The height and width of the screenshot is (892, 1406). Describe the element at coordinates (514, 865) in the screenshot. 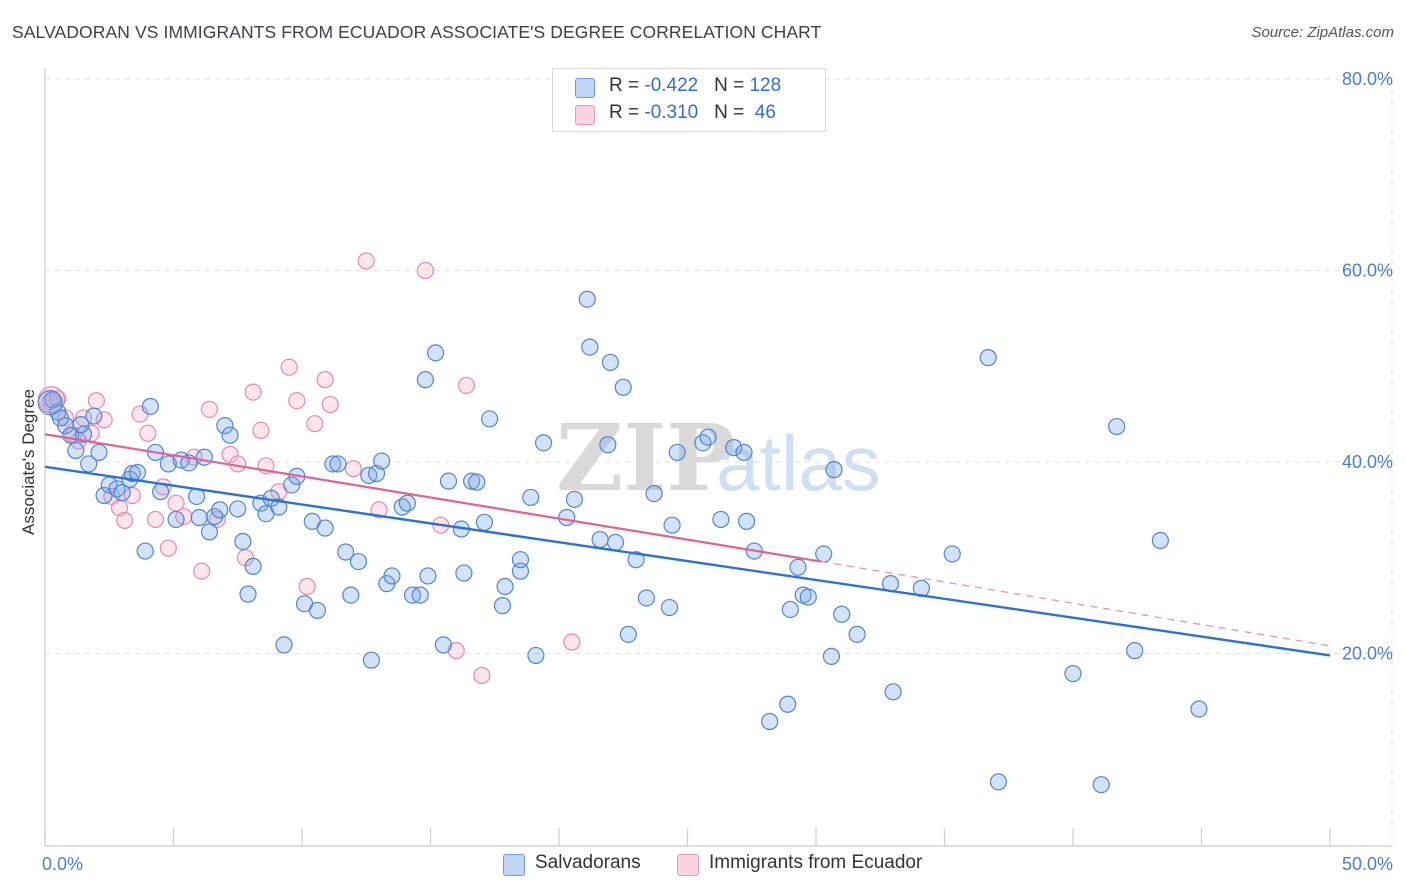

I see `legend-swatch-blue` at that location.